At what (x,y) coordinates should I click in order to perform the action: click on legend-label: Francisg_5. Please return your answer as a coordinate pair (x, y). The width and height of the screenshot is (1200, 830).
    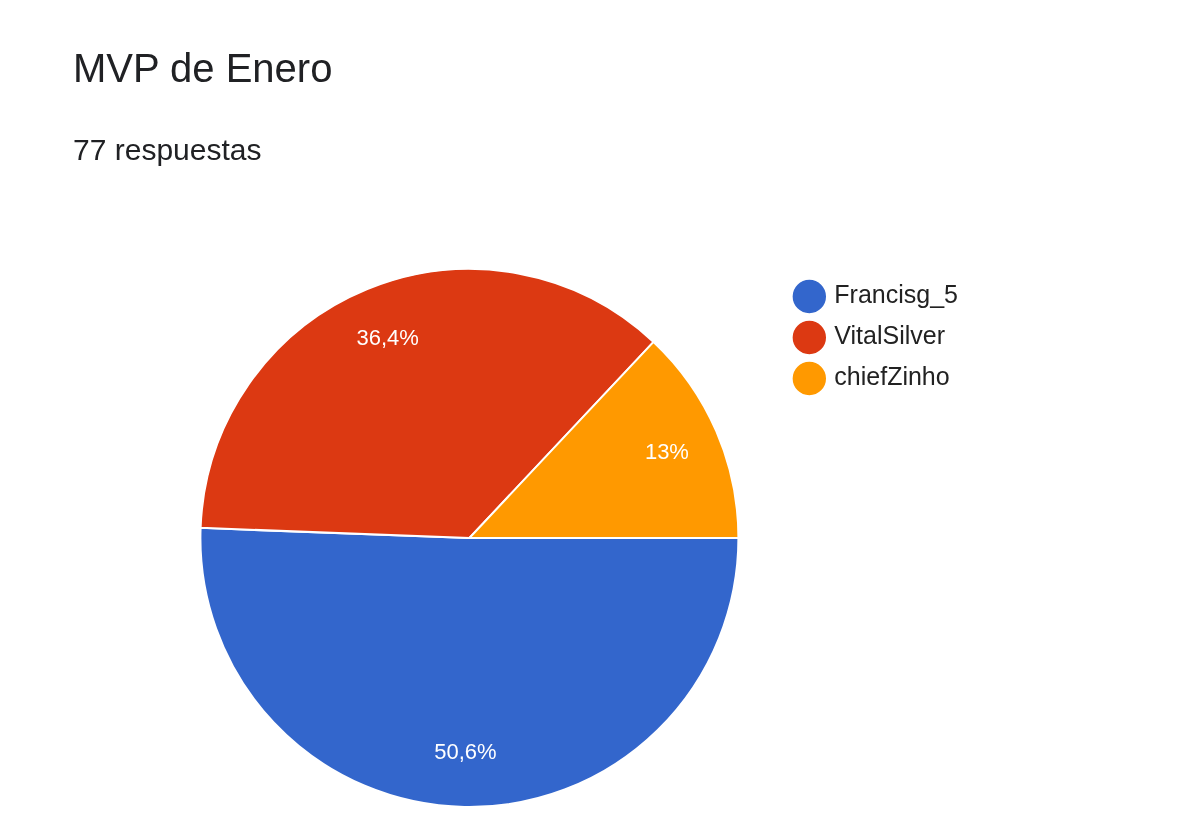
    Looking at the image, I should click on (896, 294).